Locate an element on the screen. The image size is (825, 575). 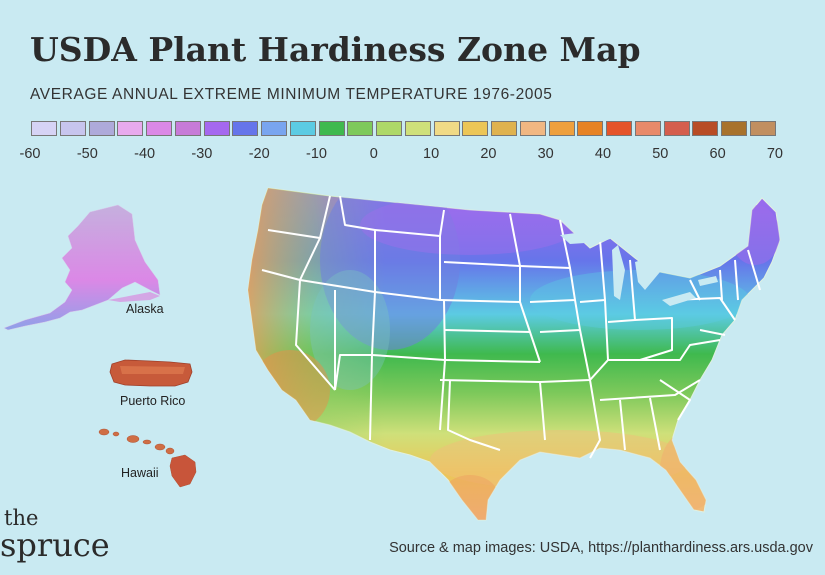
legend-tick-label: 0 is located at coordinates (373, 154).